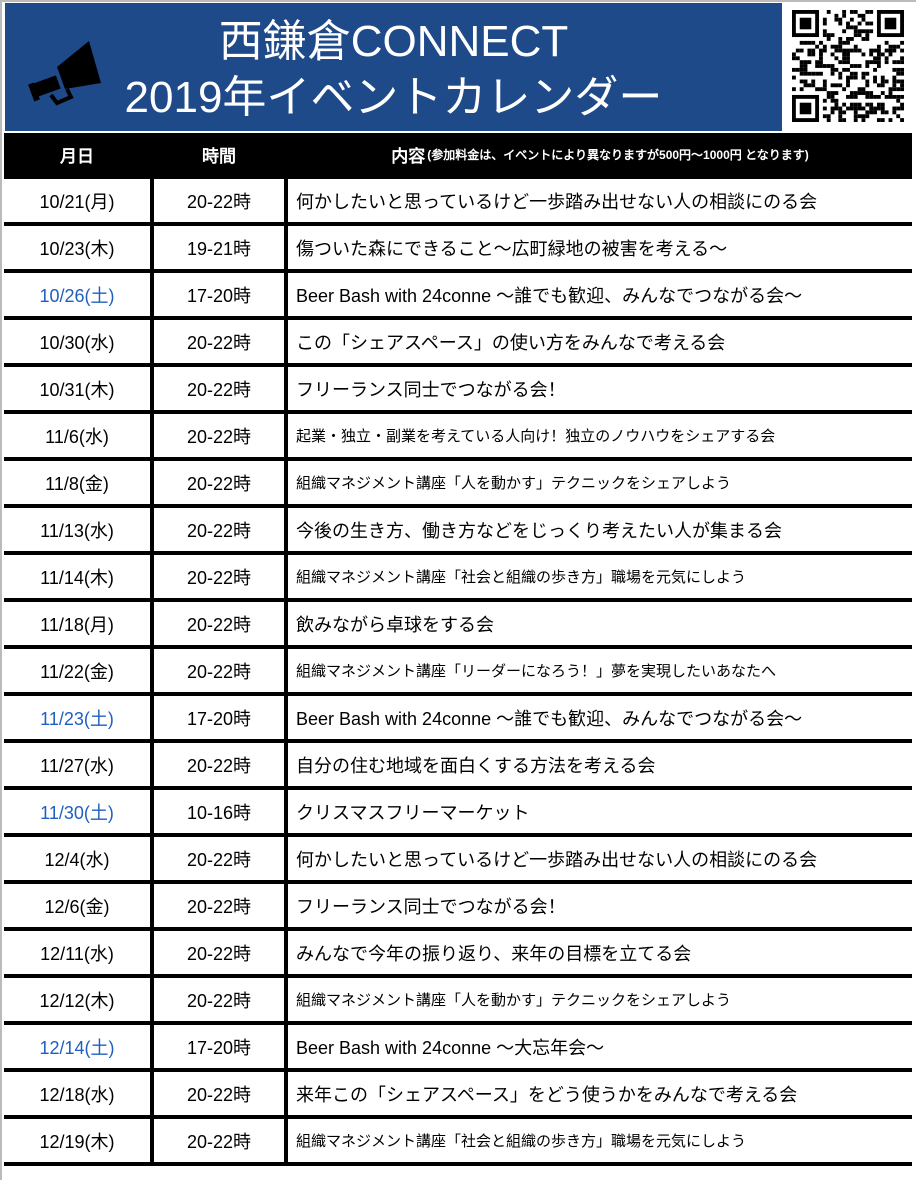 This screenshot has height=1180, width=916. What do you see at coordinates (77, 576) in the screenshot?
I see `event-date: 11/14(木)` at bounding box center [77, 576].